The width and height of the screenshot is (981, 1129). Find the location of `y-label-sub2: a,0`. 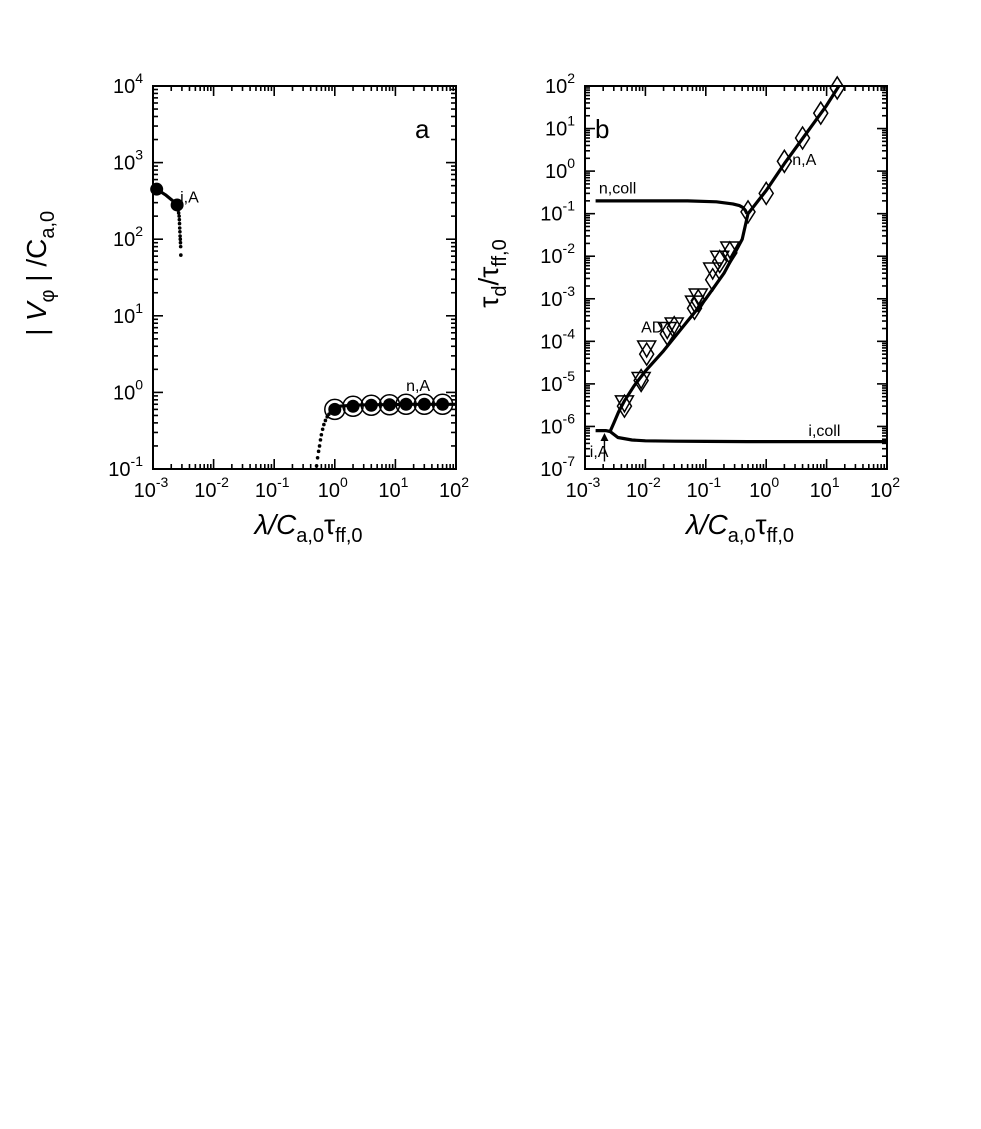

y-label-sub2: a,0 is located at coordinates (48, 225).